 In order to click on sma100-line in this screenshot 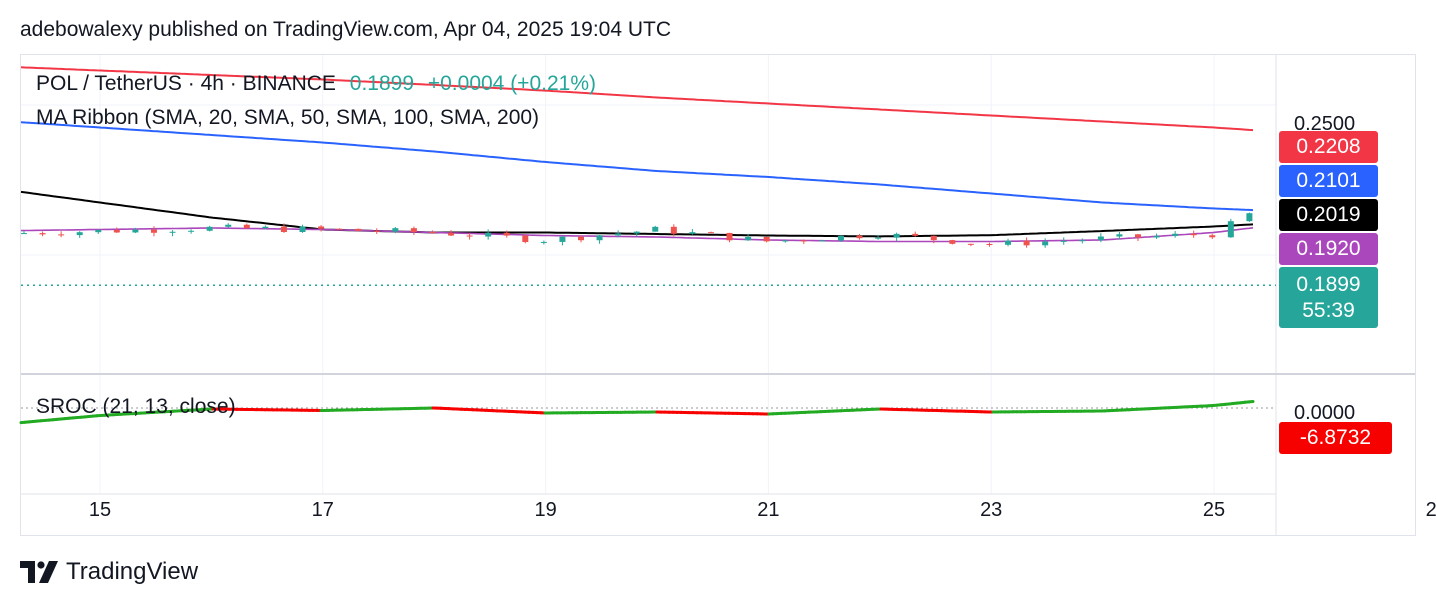, I will do `click(637, 166)`.